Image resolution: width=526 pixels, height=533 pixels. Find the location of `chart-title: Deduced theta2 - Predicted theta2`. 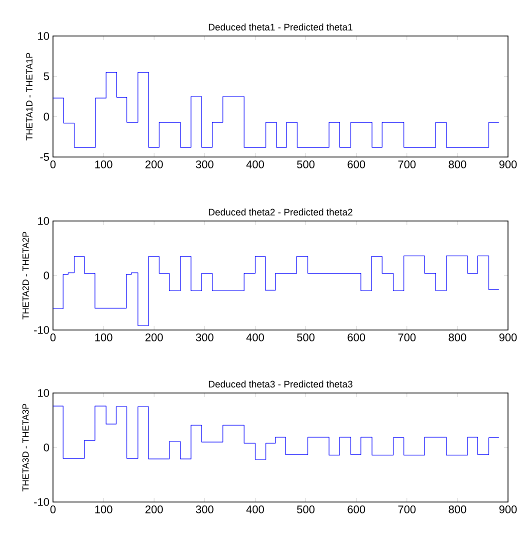

chart-title: Deduced theta2 - Predicted theta2 is located at coordinates (280, 212).